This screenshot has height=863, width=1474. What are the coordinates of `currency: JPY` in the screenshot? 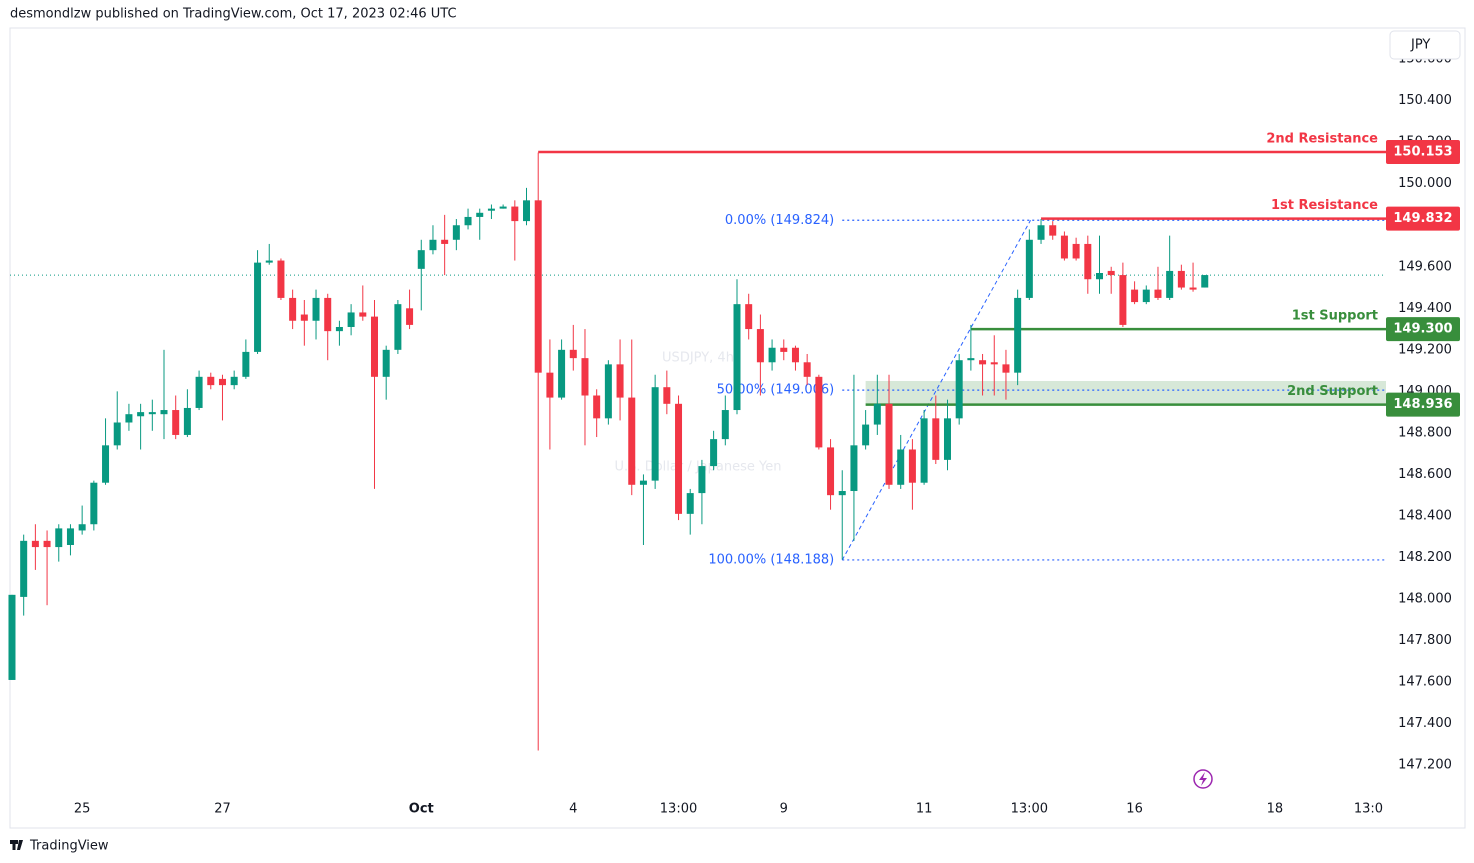 It's located at (1420, 45).